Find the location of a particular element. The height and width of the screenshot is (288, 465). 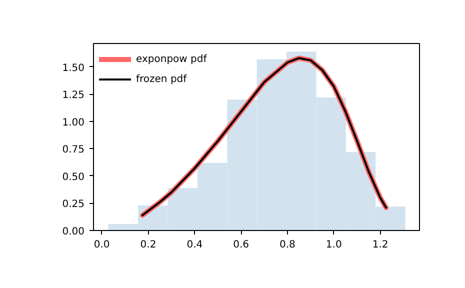

y-tick-label: 0.25 is located at coordinates (73, 204).